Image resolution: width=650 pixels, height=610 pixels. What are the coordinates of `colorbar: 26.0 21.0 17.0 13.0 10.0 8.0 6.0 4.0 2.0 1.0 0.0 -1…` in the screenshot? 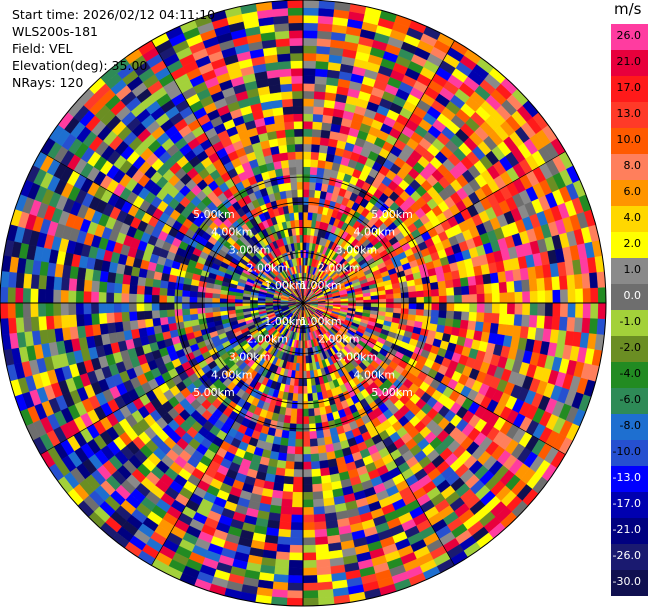 It's located at (629, 310).